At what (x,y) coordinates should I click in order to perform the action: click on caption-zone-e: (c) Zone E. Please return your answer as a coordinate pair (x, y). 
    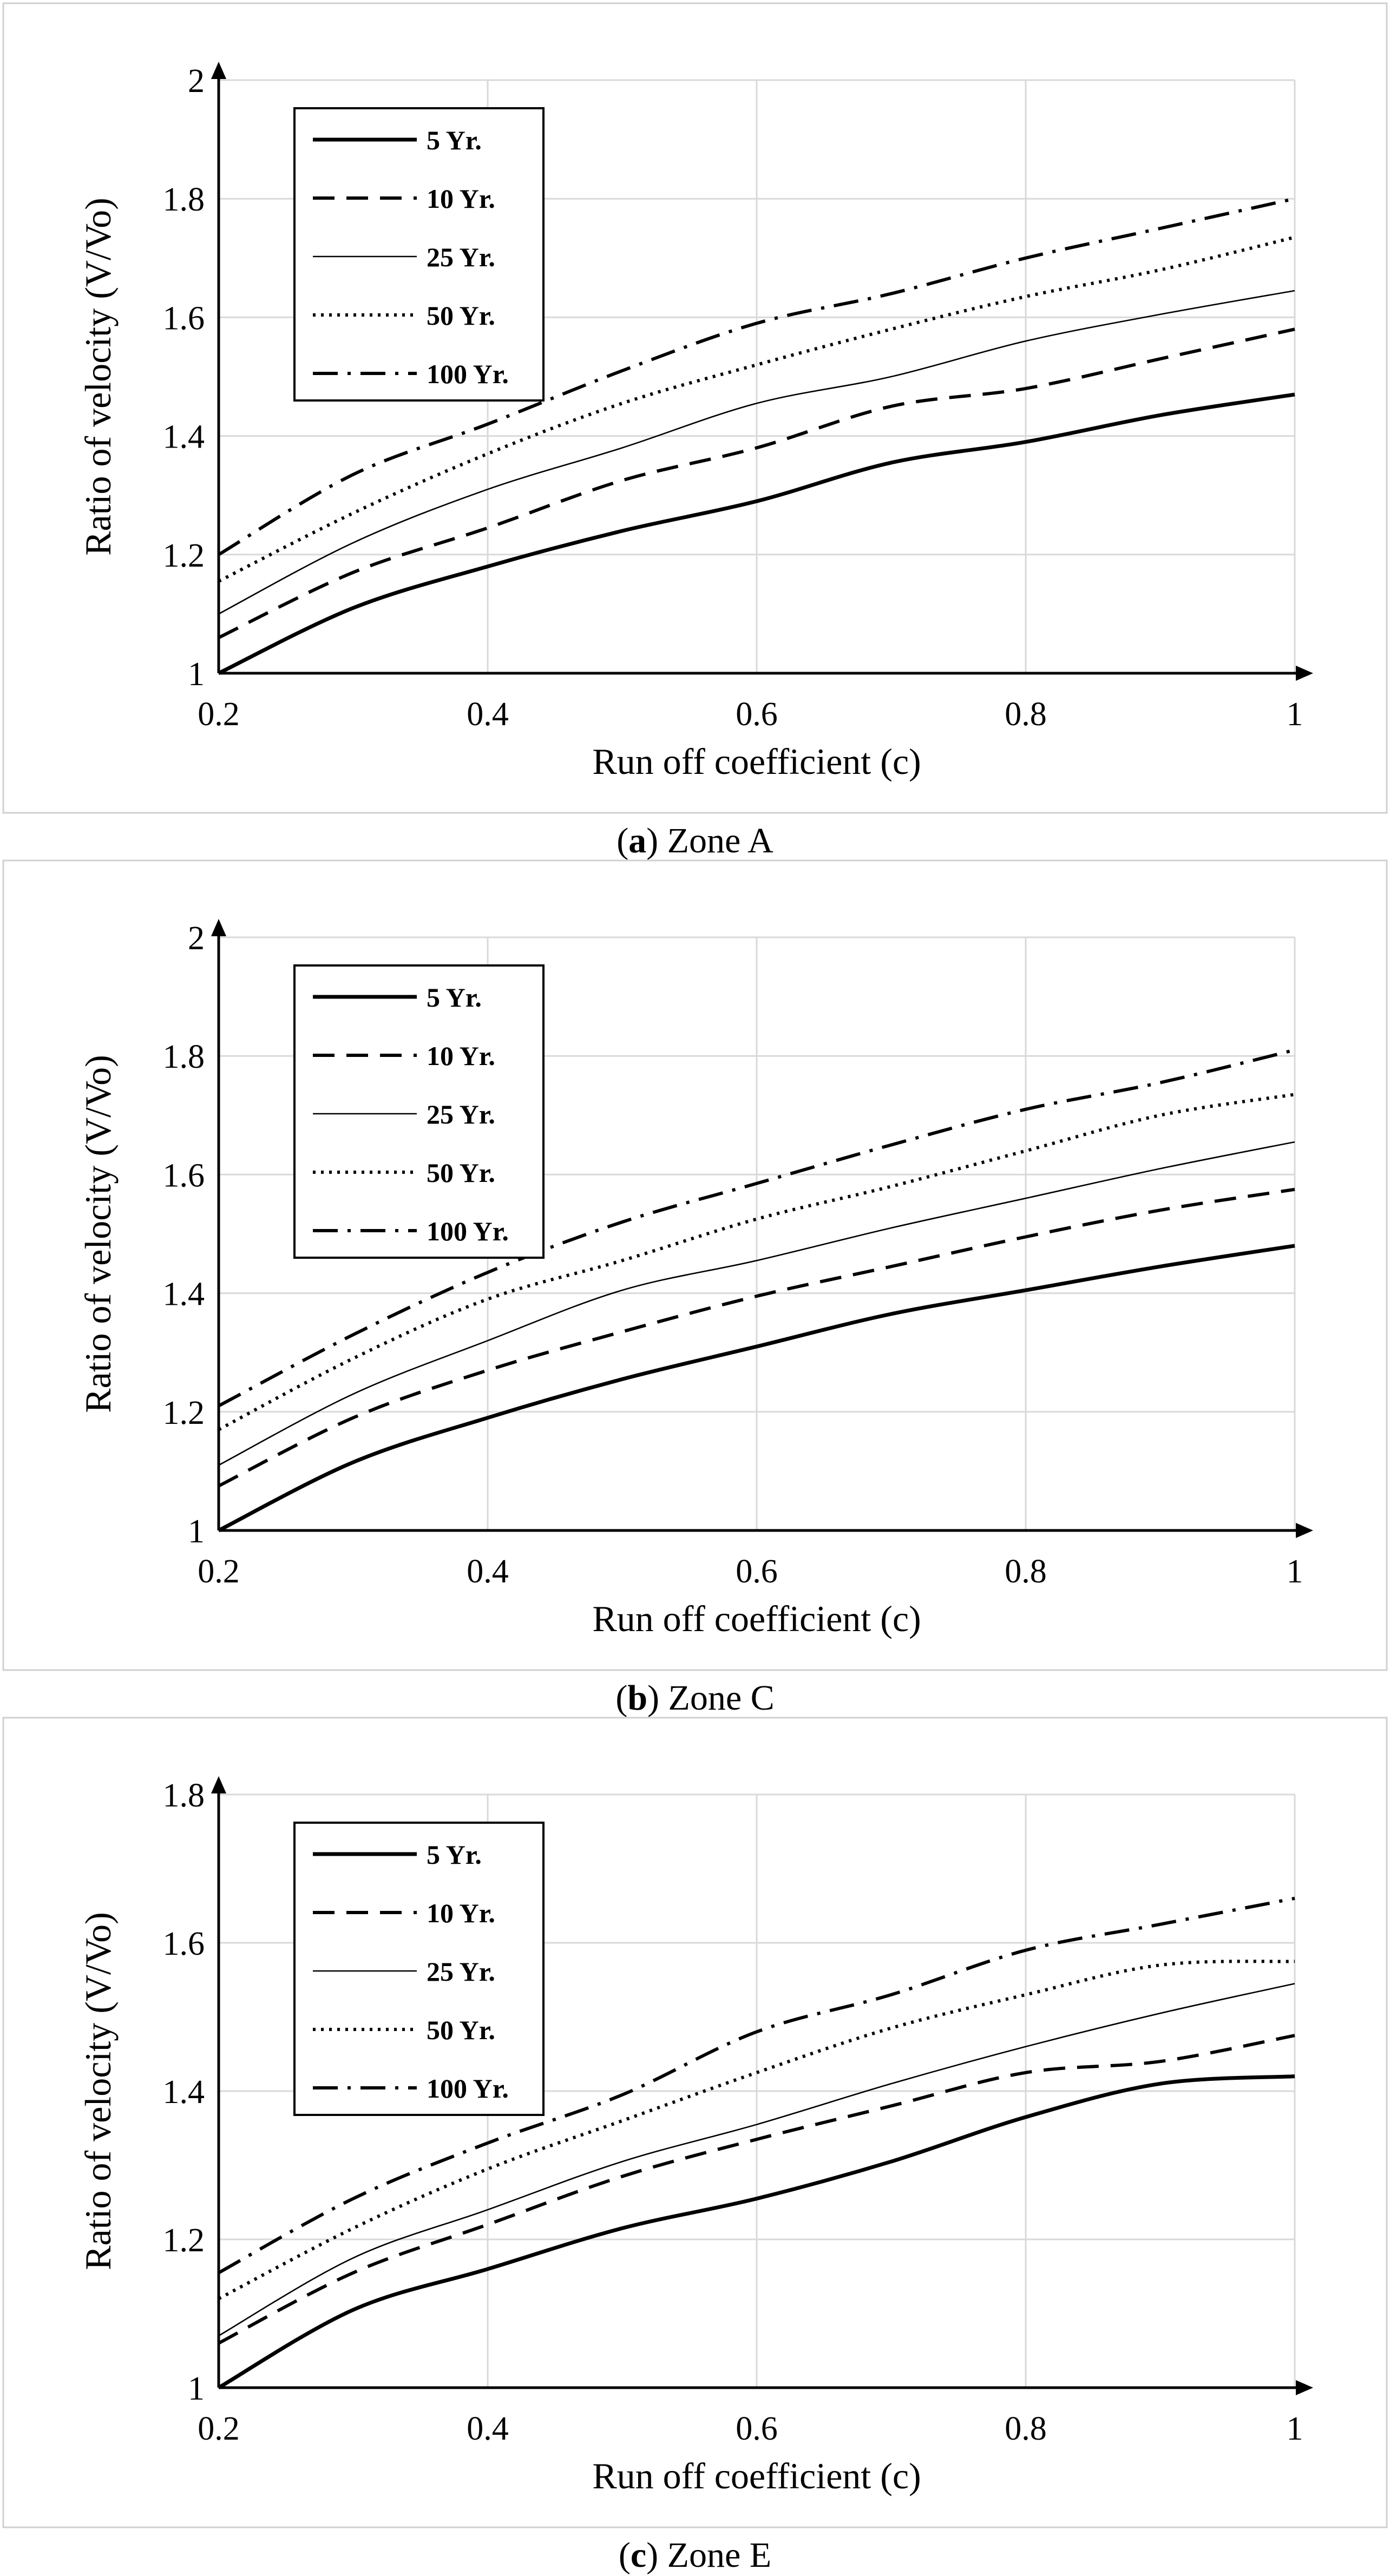
    Looking at the image, I should click on (695, 2555).